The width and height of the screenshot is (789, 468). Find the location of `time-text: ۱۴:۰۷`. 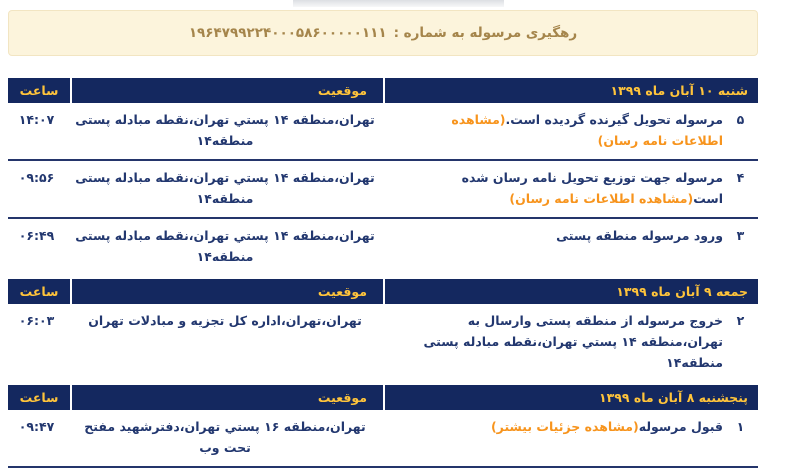

time-text: ۱۴:۰۷ is located at coordinates (36, 119).